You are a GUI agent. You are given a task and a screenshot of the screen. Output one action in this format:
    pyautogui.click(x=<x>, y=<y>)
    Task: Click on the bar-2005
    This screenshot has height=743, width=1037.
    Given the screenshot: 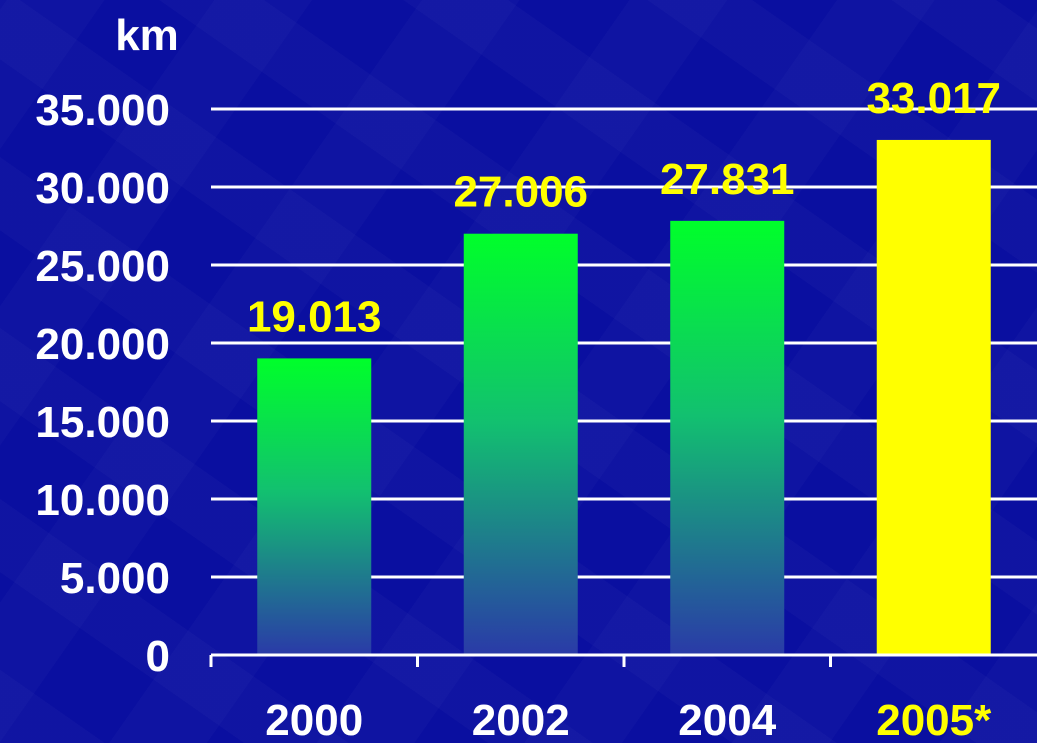 What is the action you would take?
    pyautogui.click(x=933, y=397)
    